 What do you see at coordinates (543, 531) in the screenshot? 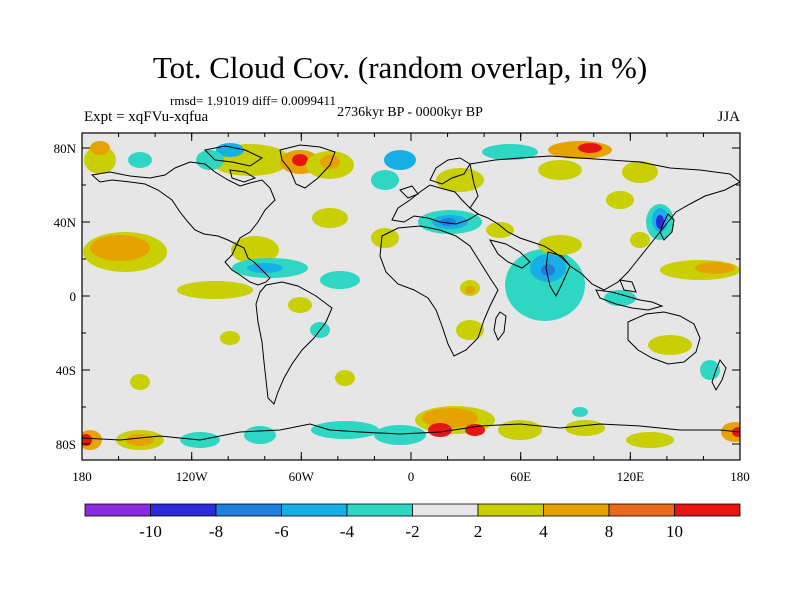
I see `colorbar-label: 4` at bounding box center [543, 531].